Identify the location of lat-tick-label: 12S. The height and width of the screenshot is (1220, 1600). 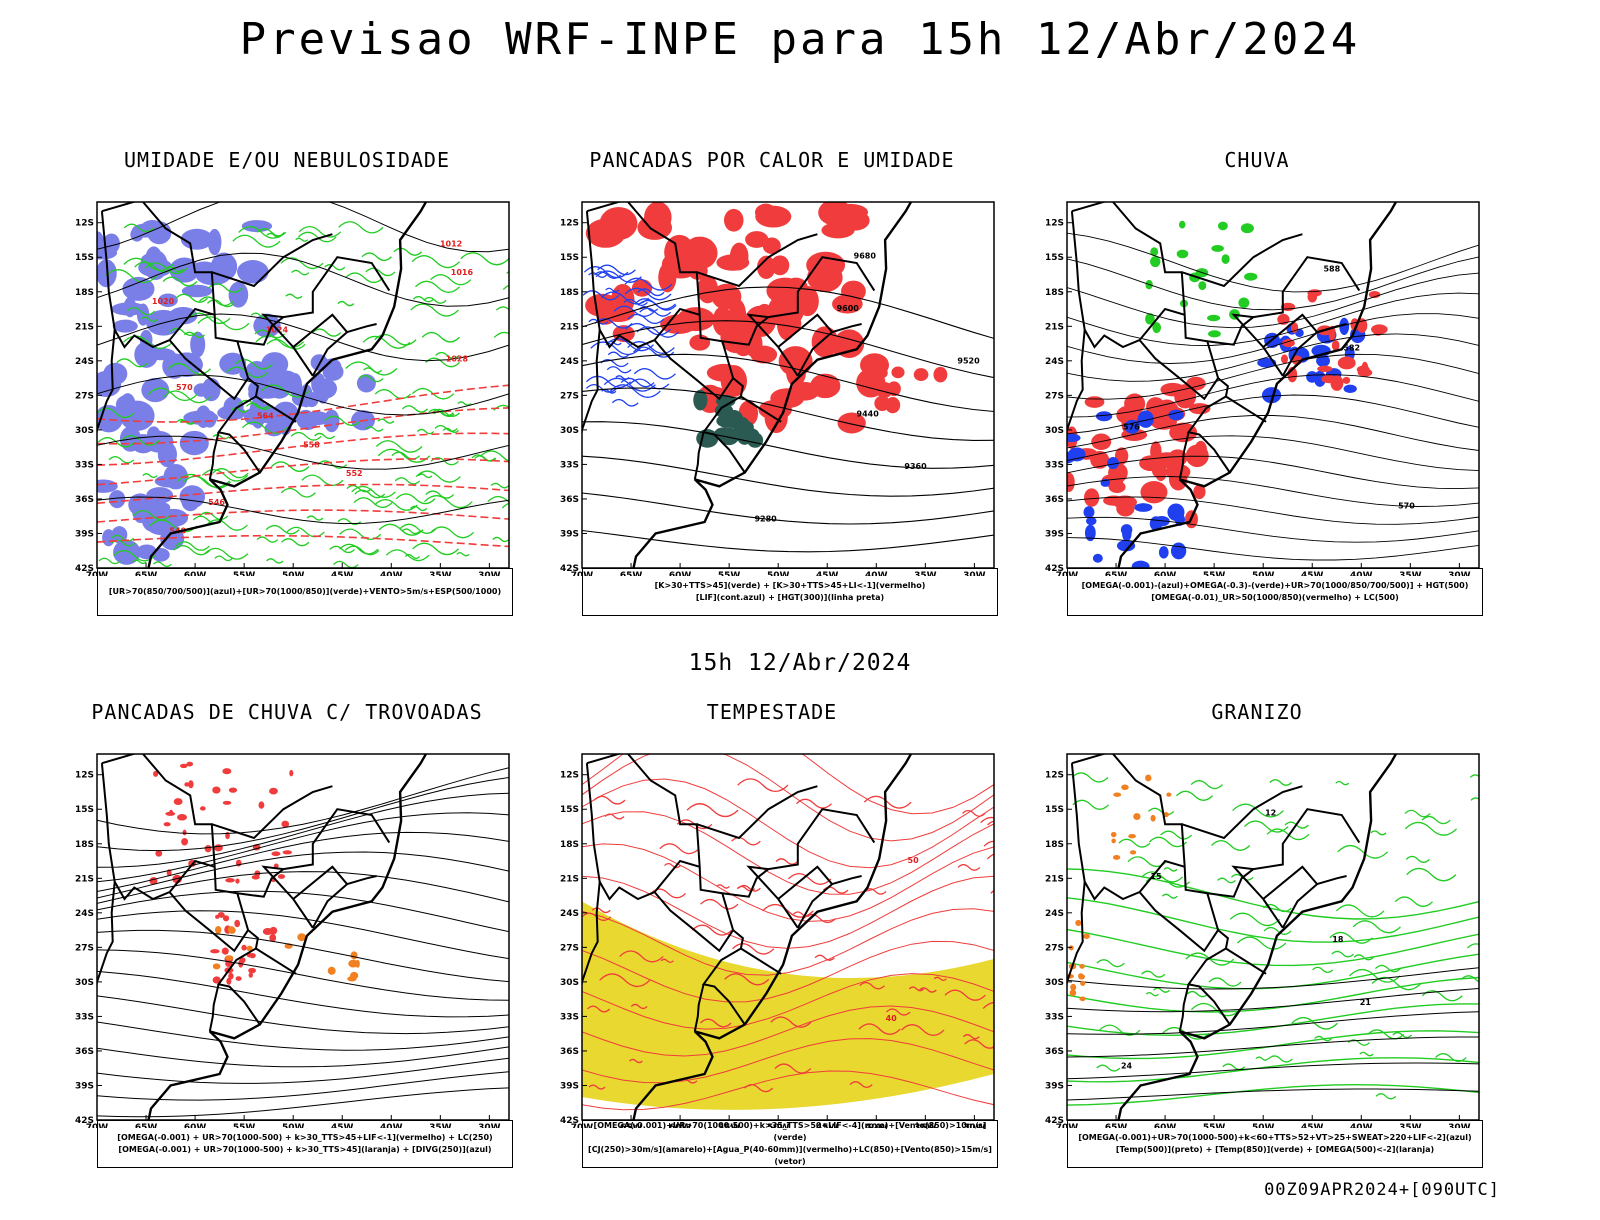
(1054, 776).